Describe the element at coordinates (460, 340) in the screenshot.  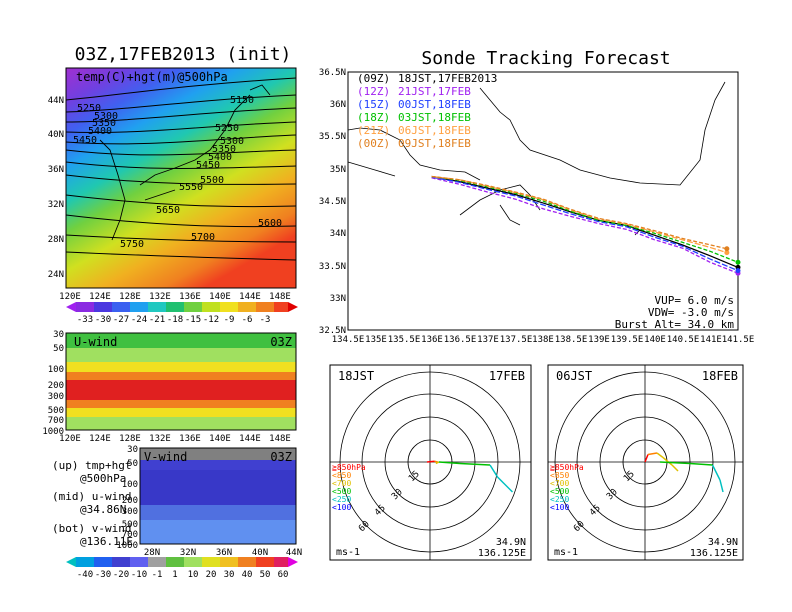
I see `svg-text: 136.5E` at that location.